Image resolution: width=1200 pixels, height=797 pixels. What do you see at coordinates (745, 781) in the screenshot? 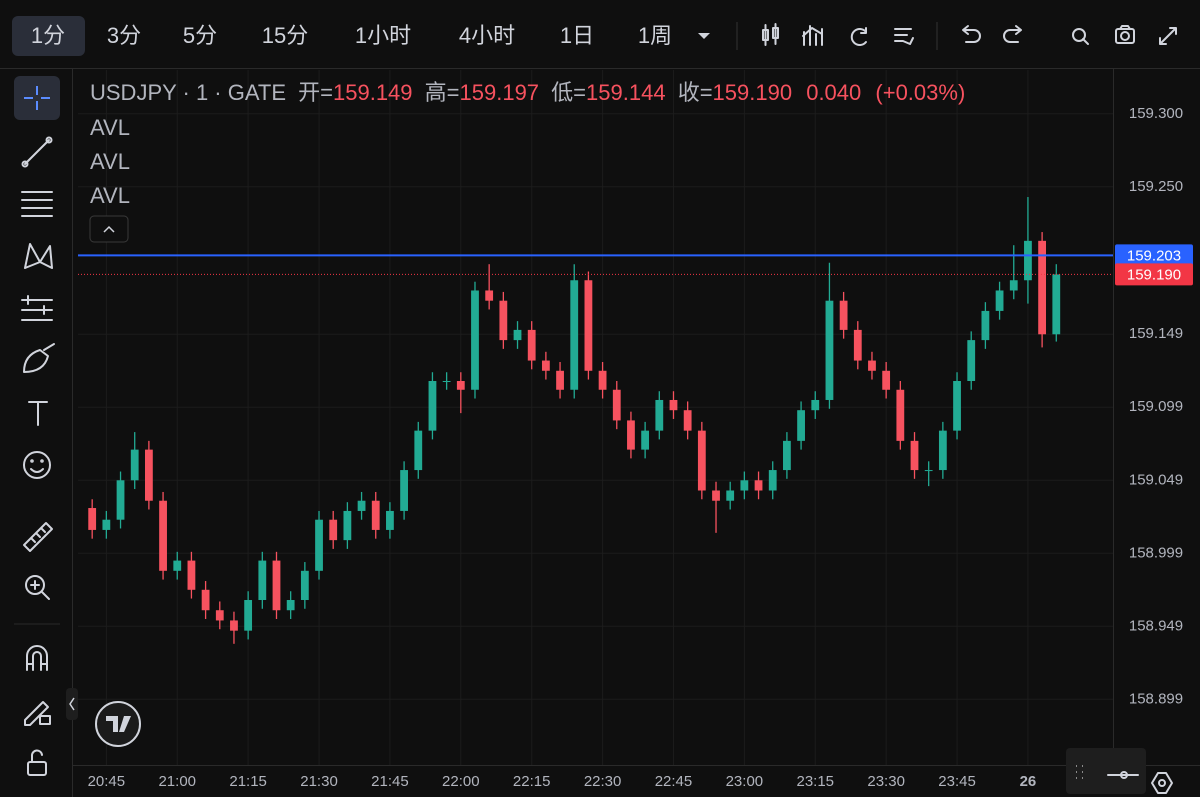
I see `x-tick-label: 23:00` at bounding box center [745, 781].